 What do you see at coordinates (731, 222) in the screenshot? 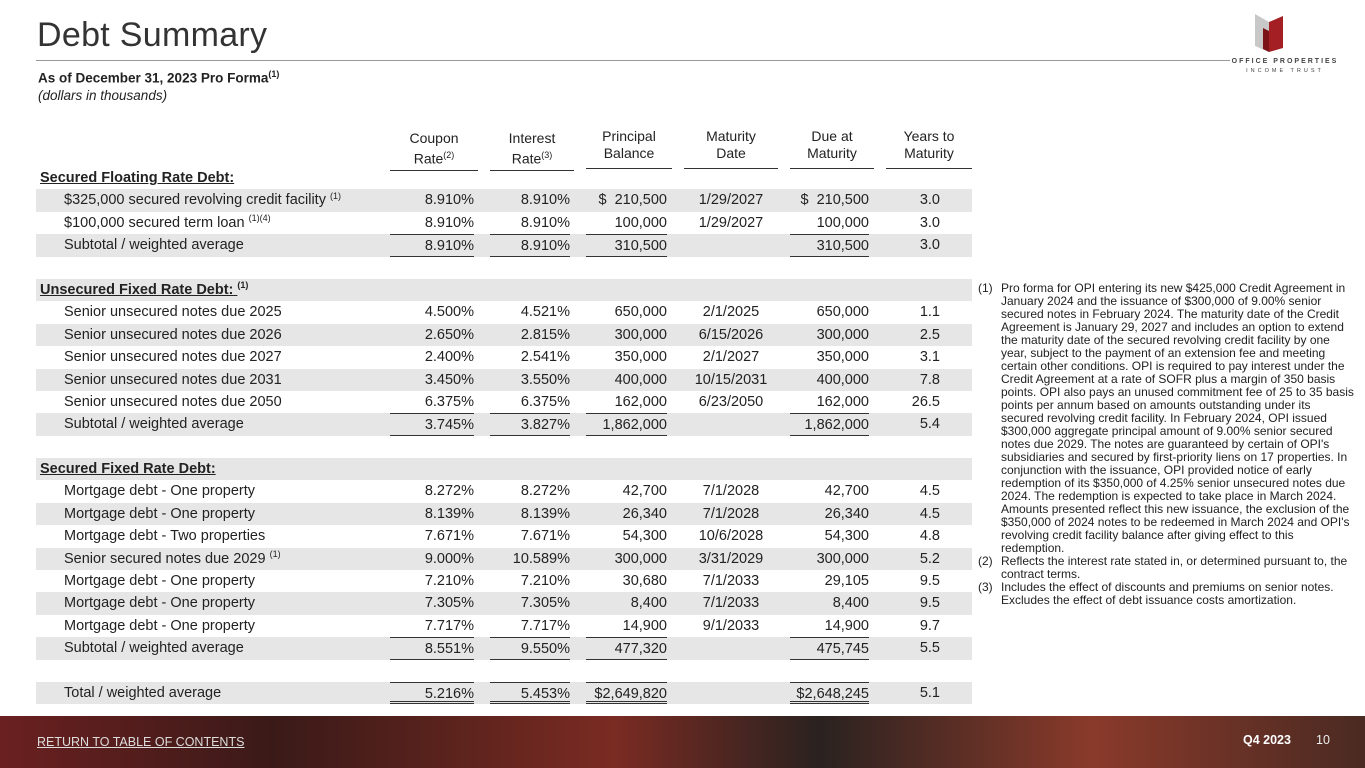
I see `cell: 1/29/2027` at bounding box center [731, 222].